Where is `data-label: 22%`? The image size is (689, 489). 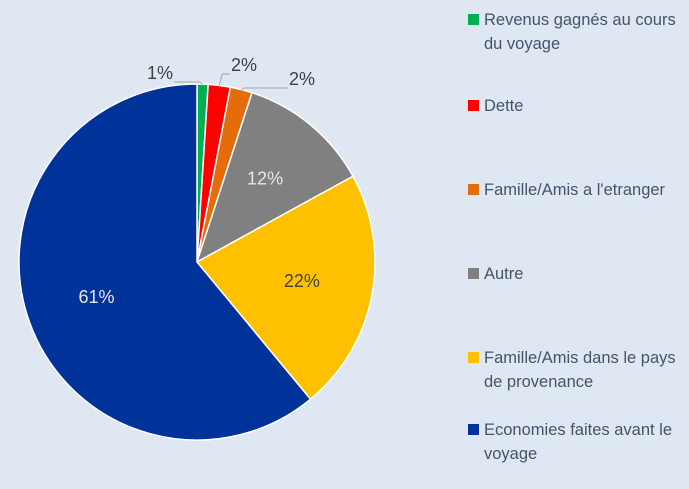 data-label: 22% is located at coordinates (302, 281).